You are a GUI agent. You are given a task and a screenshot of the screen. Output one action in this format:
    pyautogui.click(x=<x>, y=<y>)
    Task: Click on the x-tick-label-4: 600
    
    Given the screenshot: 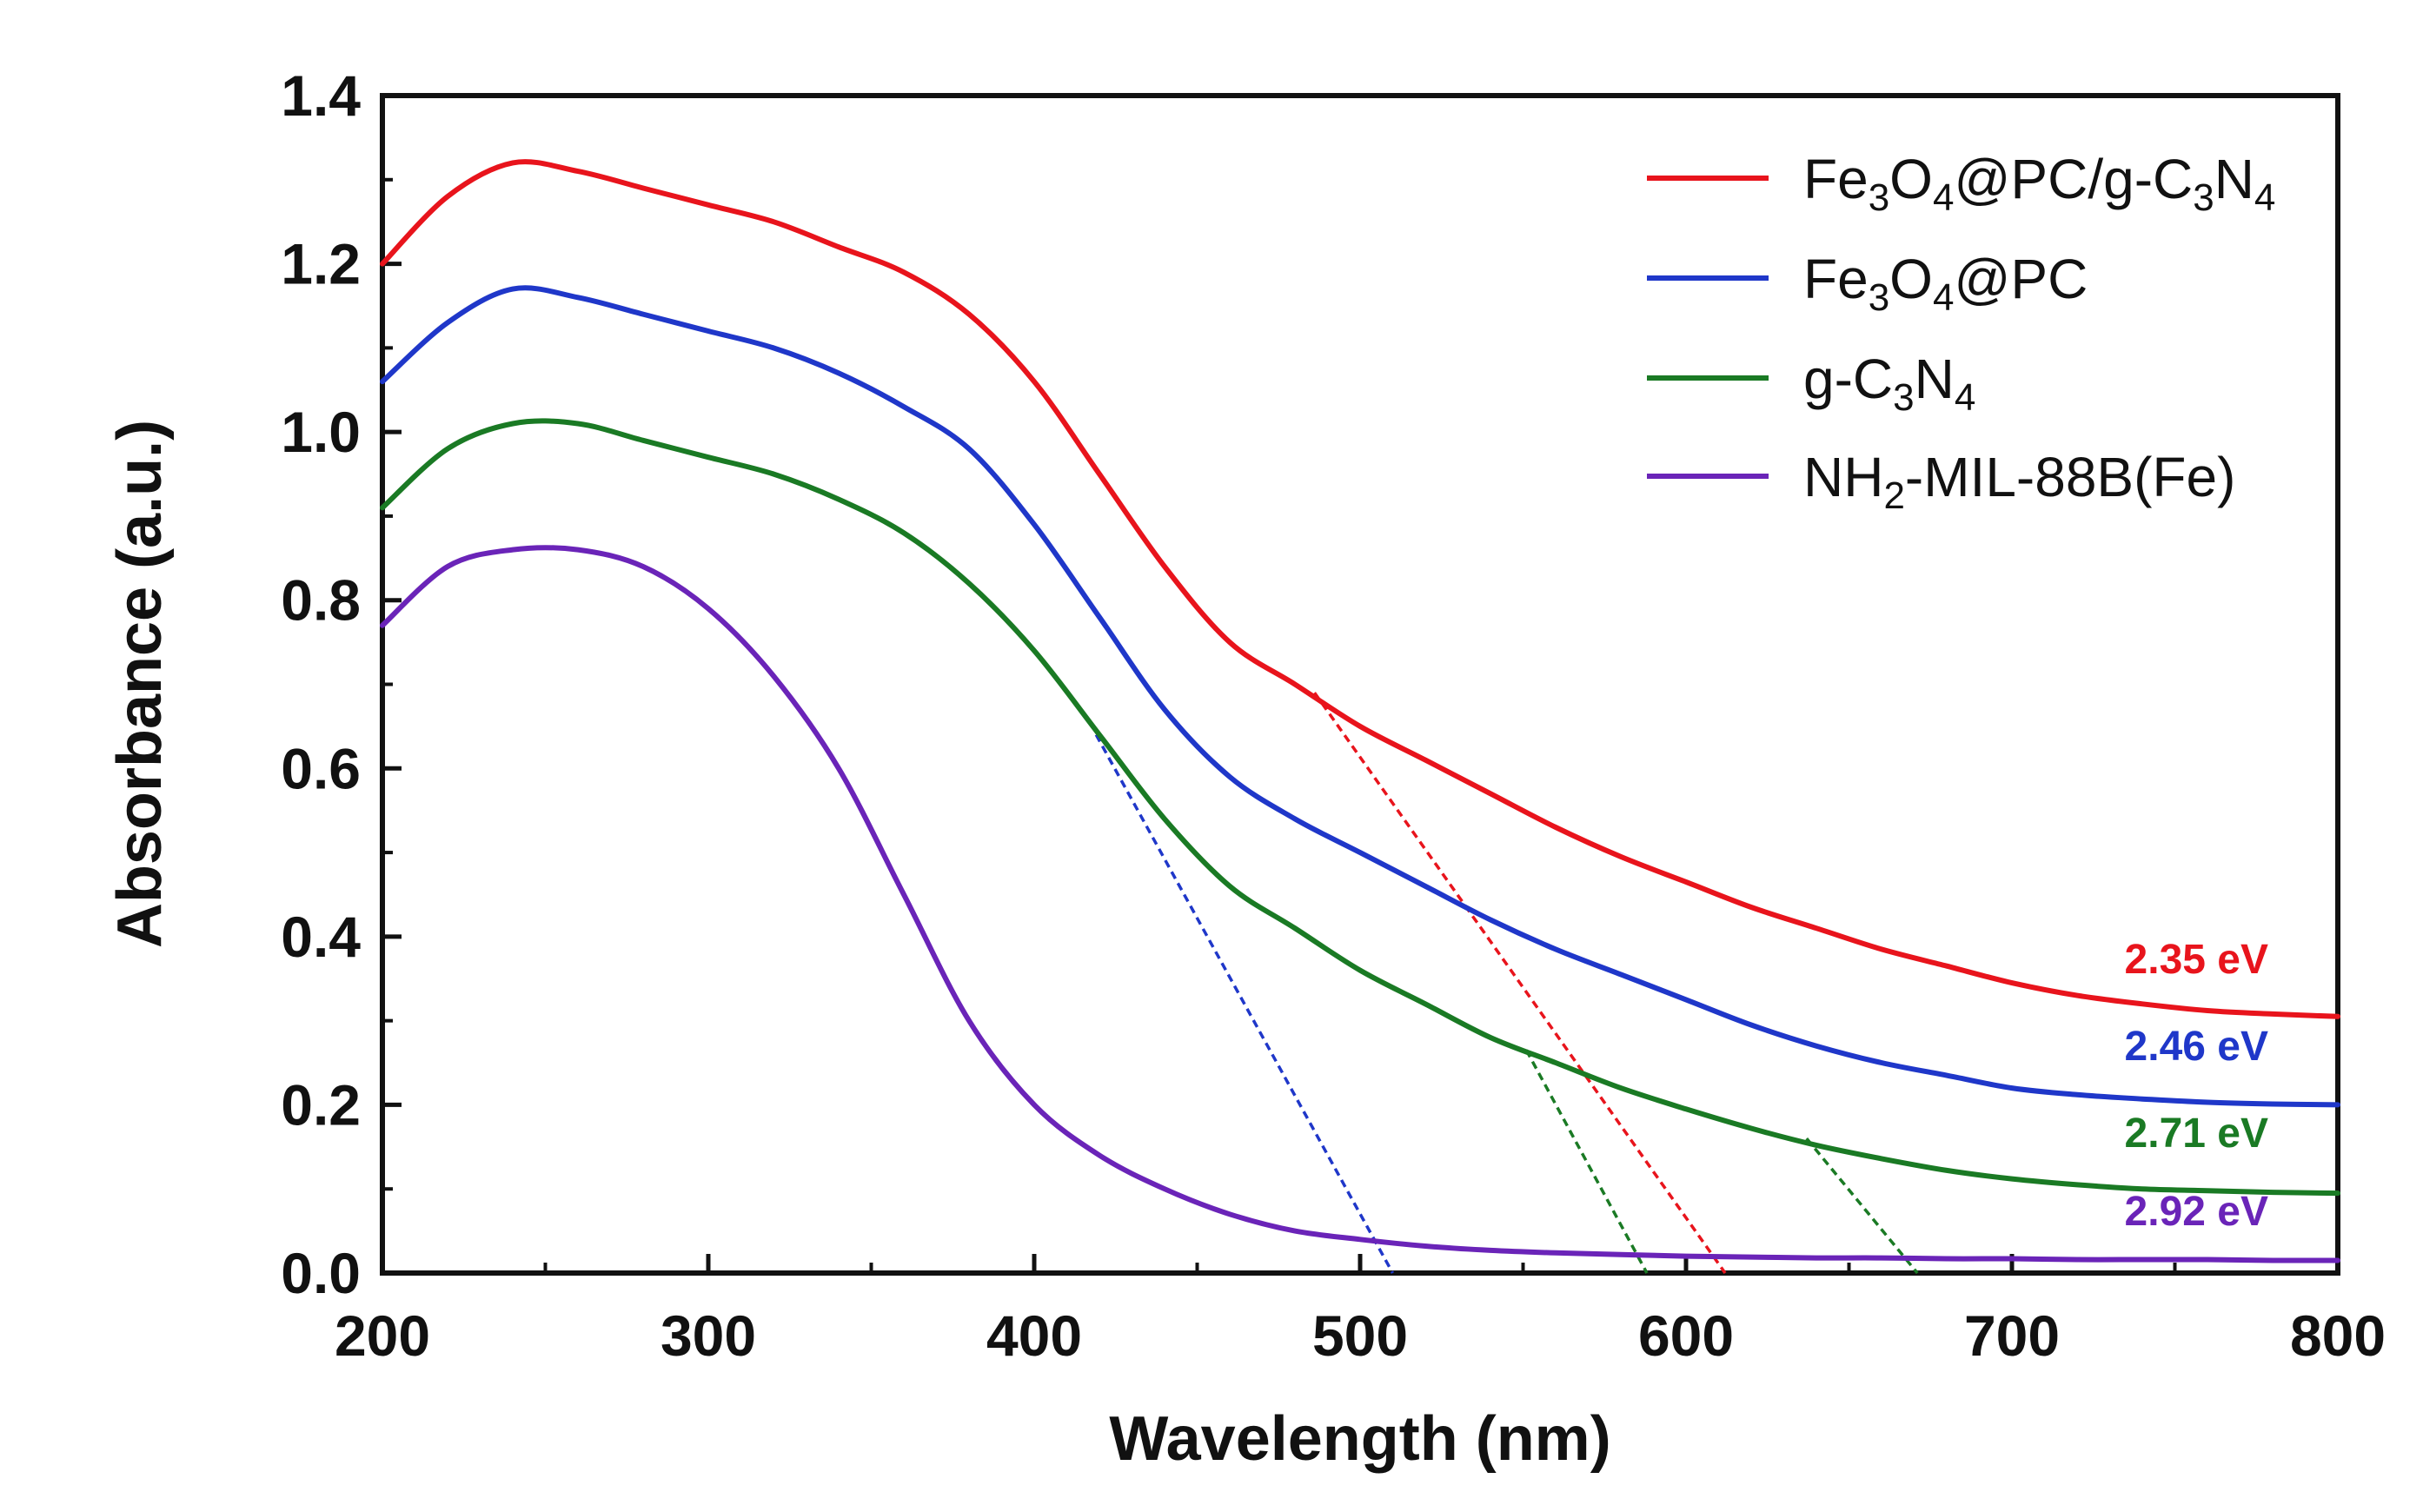 What is the action you would take?
    pyautogui.click(x=1686, y=1335)
    